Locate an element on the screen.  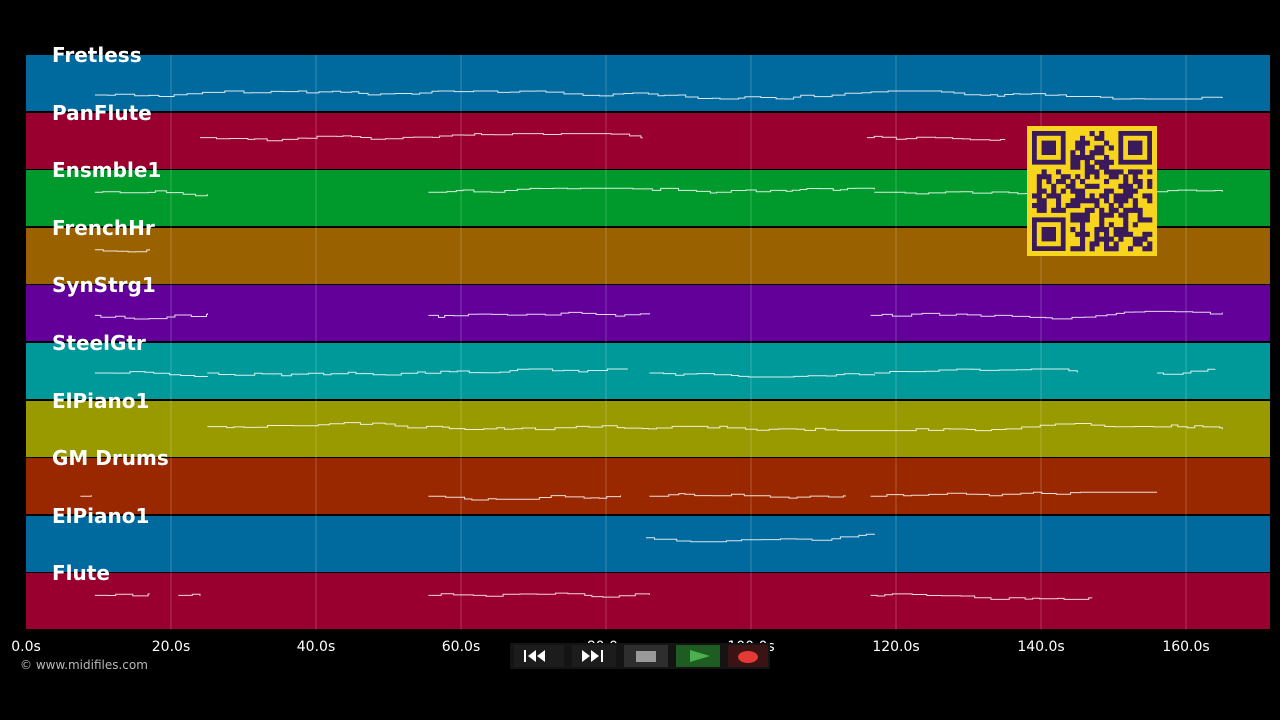
track-label: GM Drums is located at coordinates (110, 458).